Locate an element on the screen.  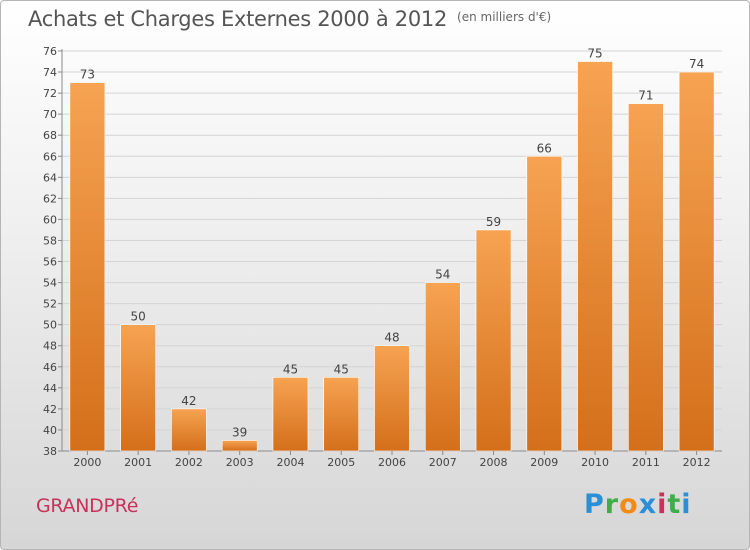
y-tick-label: 70 is located at coordinates (50, 114).